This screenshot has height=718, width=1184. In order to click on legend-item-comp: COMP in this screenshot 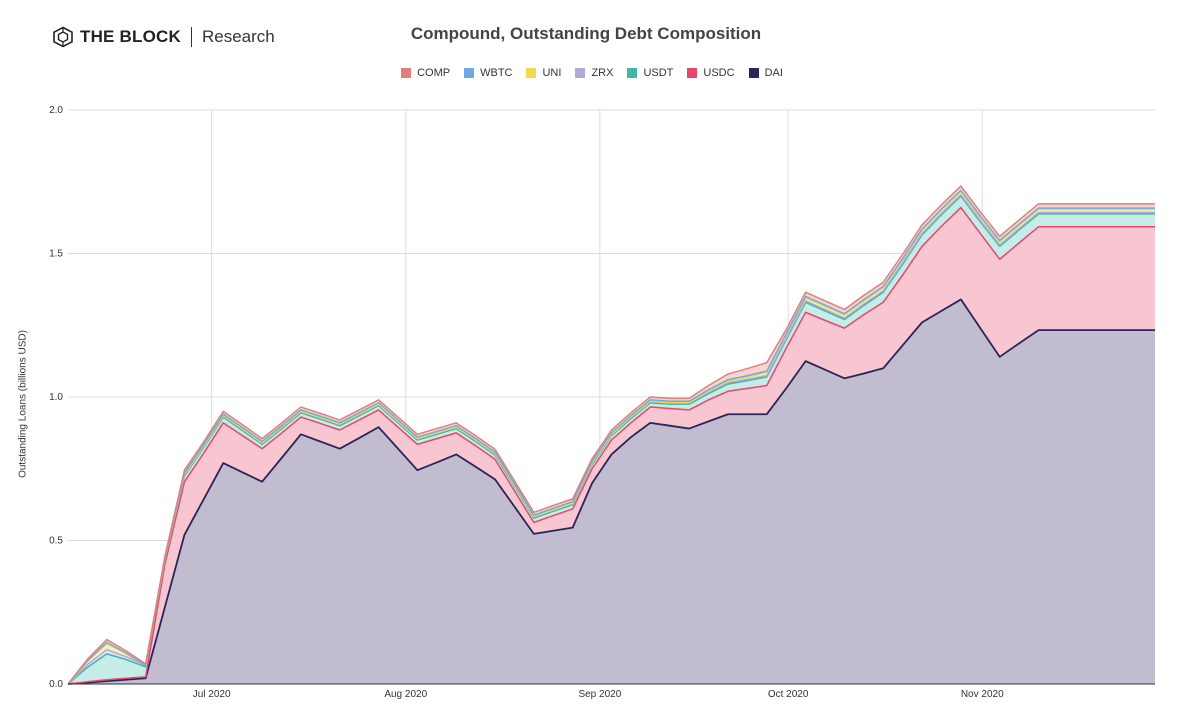, I will do `click(425, 73)`.